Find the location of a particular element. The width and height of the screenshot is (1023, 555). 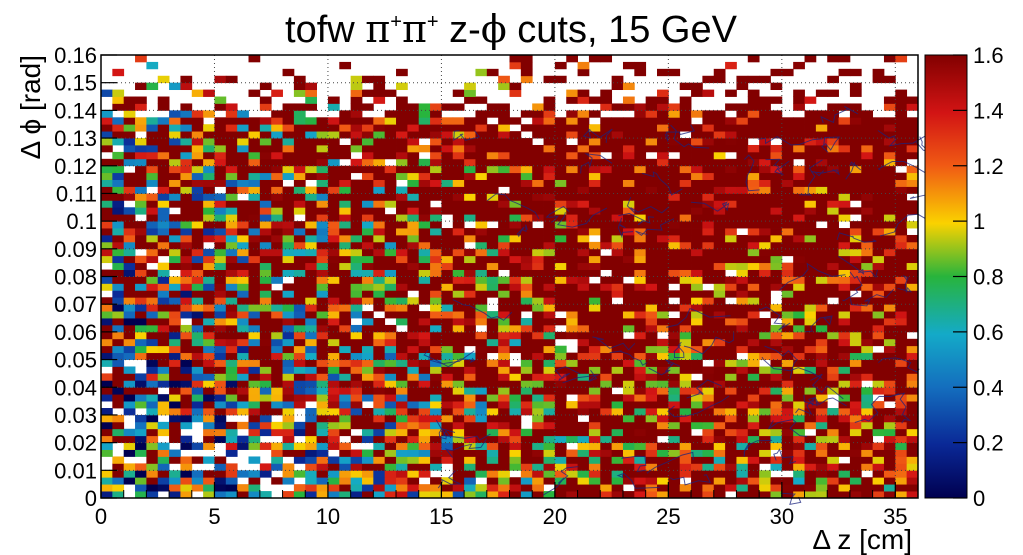

z-tick-label: 1 is located at coordinates (979, 221).